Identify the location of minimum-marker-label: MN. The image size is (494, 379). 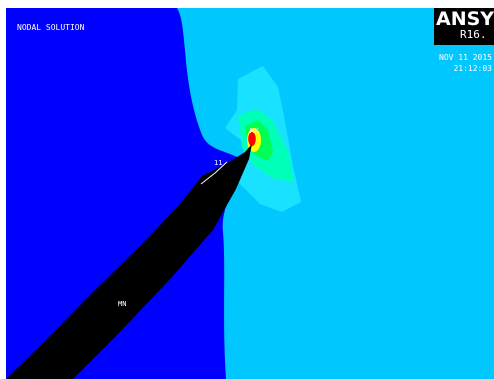
(122, 304).